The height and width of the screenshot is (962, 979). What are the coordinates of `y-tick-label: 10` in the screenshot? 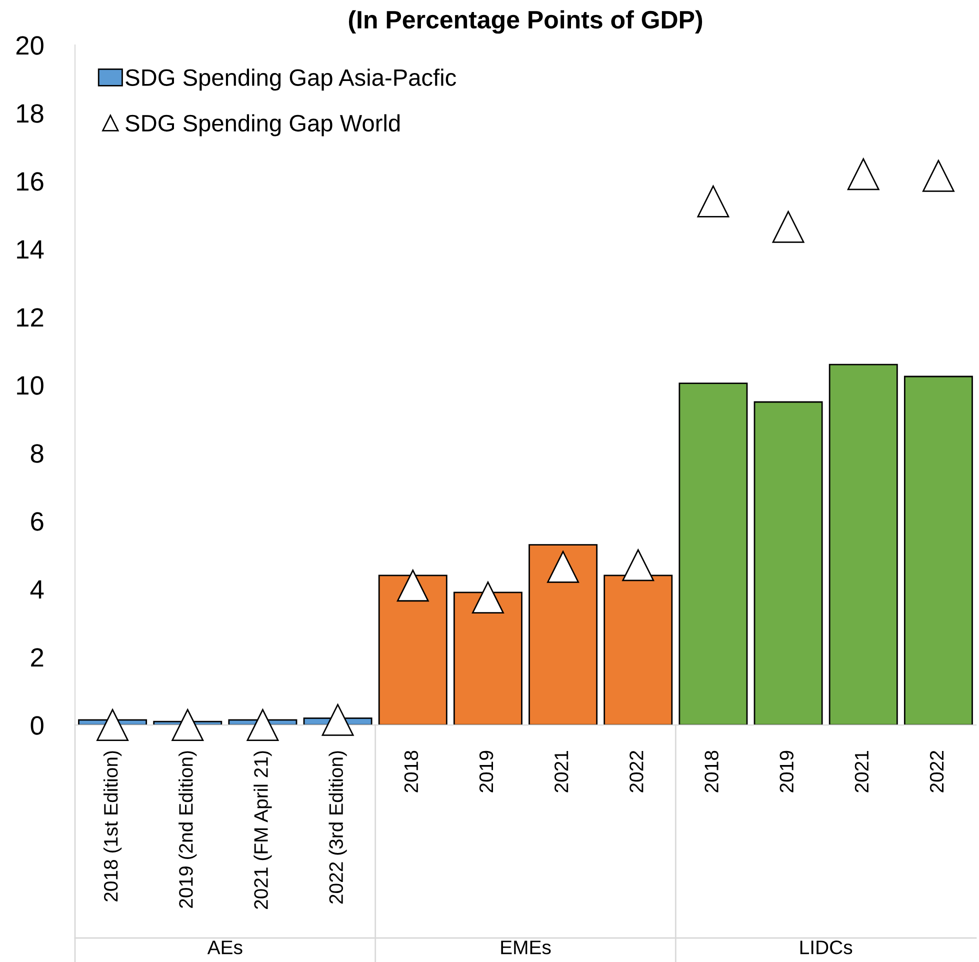 It's located at (30, 385).